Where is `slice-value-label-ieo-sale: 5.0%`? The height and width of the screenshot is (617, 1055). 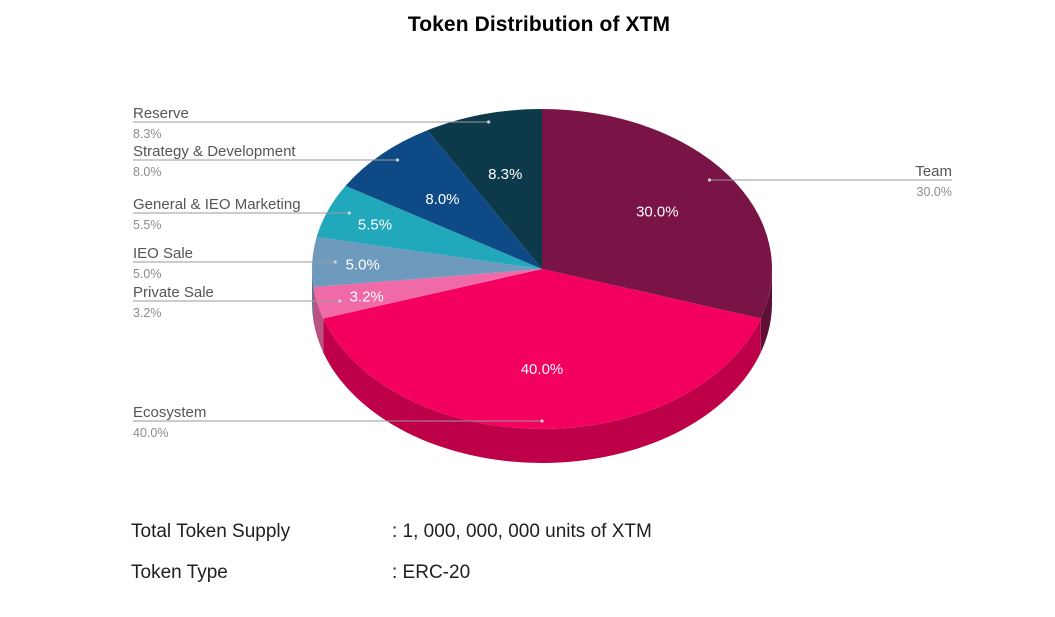
slice-value-label-ieo-sale: 5.0% is located at coordinates (363, 265).